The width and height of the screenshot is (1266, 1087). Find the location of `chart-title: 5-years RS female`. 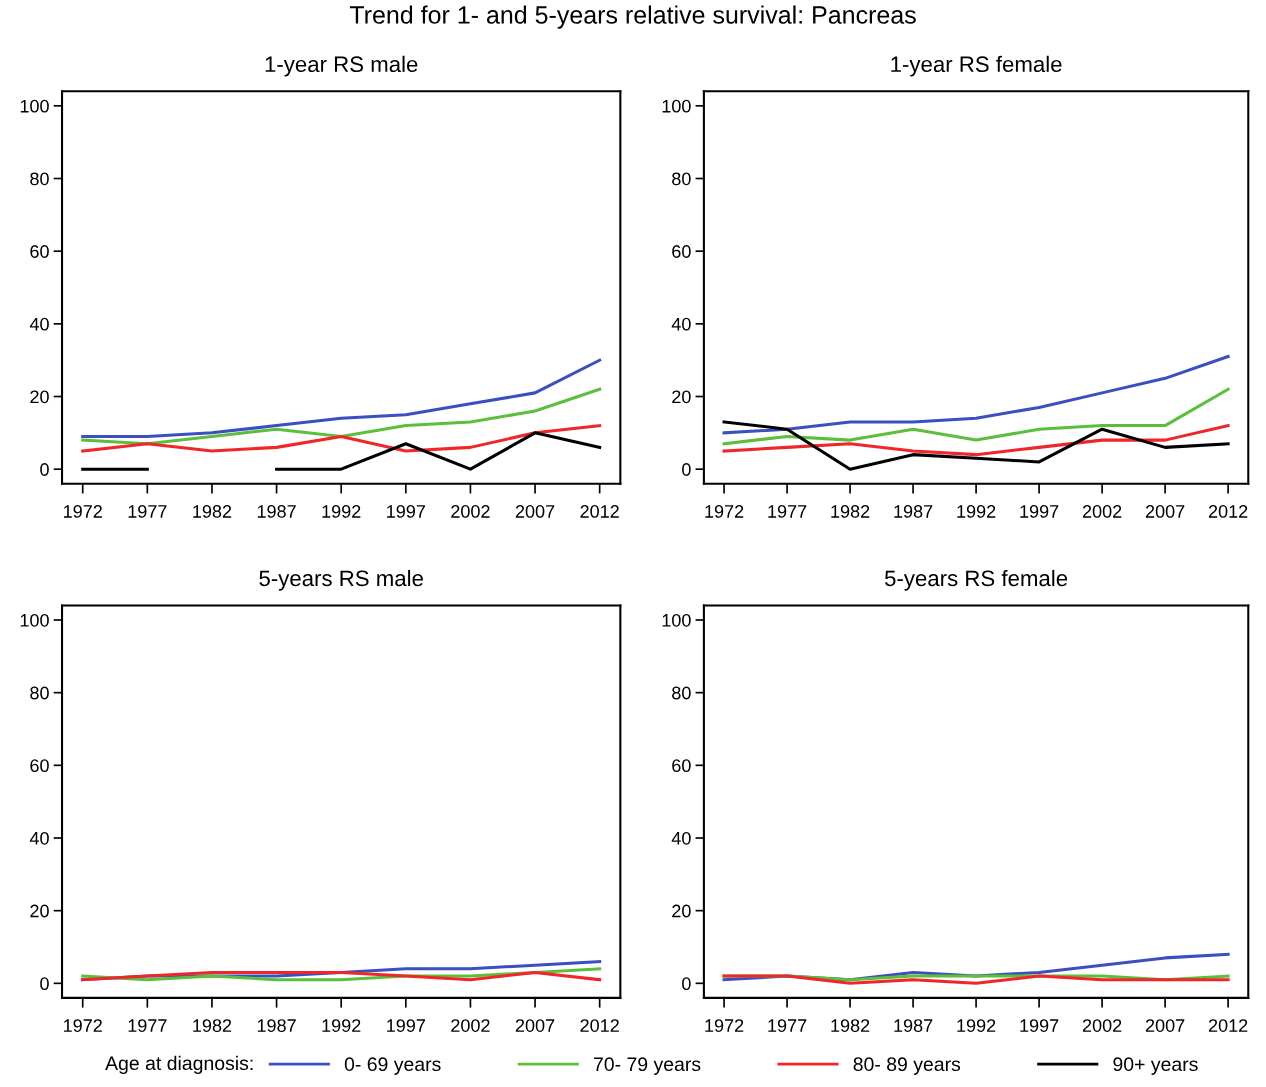

chart-title: 5-years RS female is located at coordinates (976, 580).